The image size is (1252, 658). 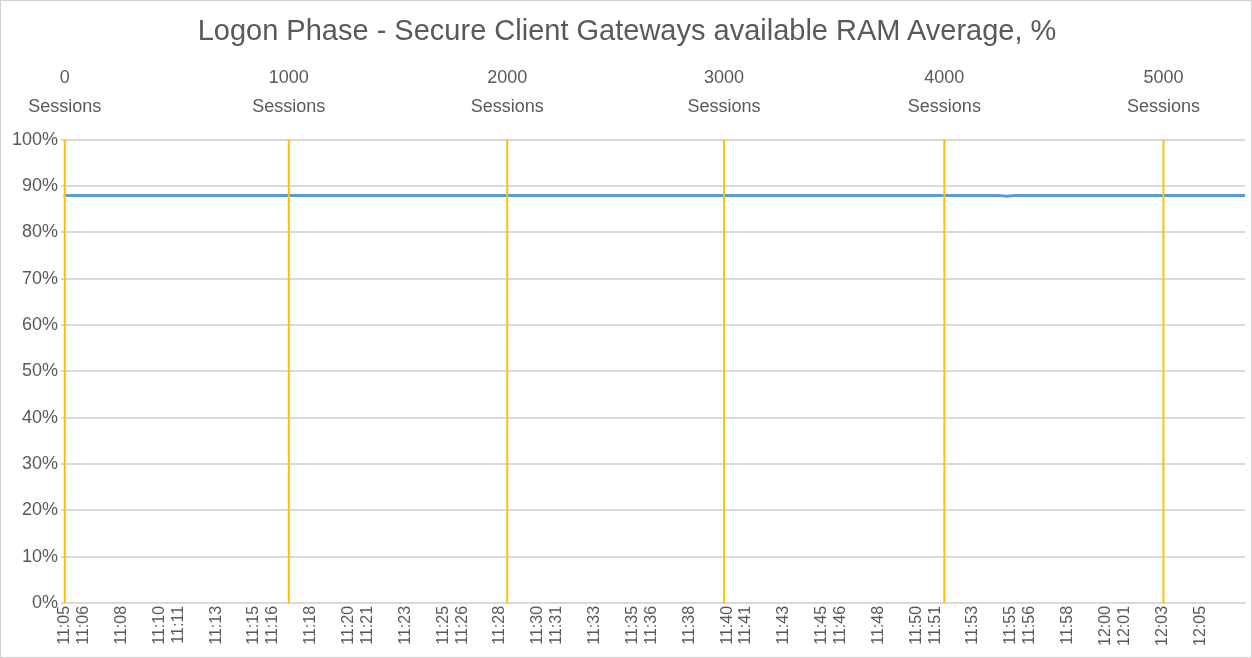 What do you see at coordinates (627, 30) in the screenshot?
I see `chart-title: Logon Phase - Secure Client Gateways available RAM Average, %` at bounding box center [627, 30].